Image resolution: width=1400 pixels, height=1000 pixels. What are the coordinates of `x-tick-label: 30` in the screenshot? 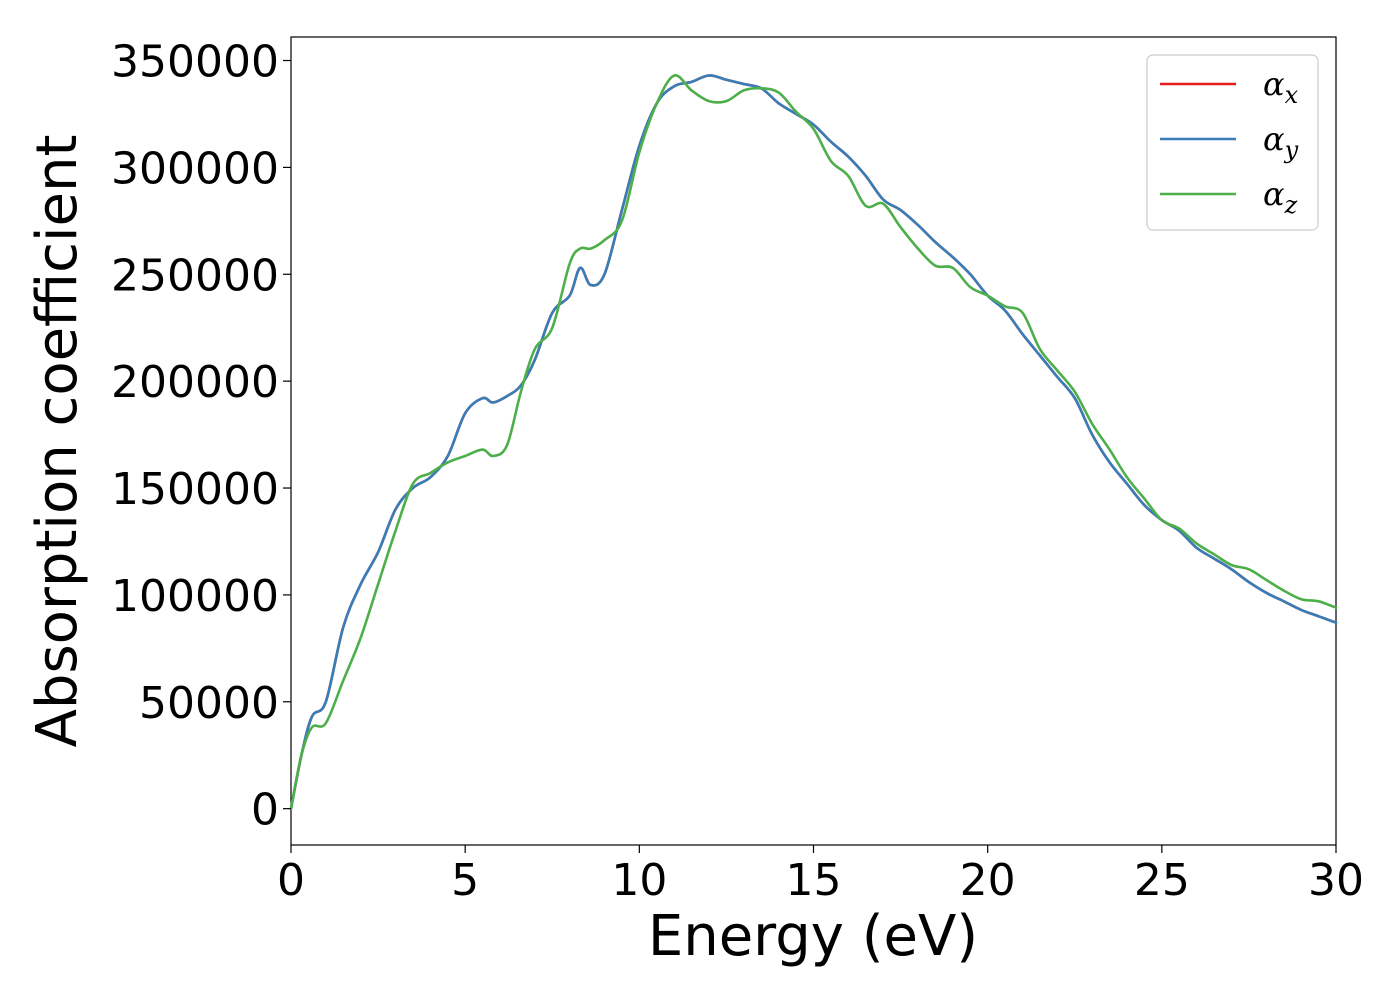 It's located at (1336, 880).